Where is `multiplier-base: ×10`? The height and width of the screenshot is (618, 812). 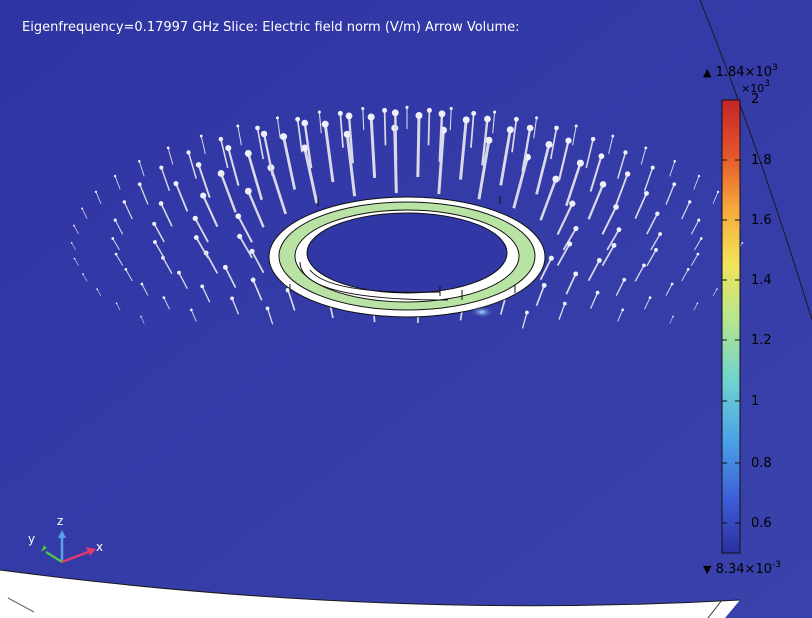 multiplier-base: ×10 is located at coordinates (753, 88).